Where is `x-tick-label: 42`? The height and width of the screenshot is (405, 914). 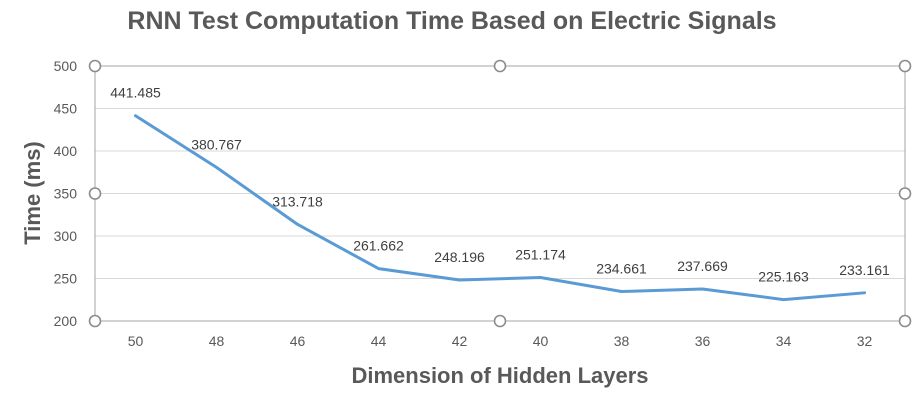
x-tick-label: 42 is located at coordinates (460, 341).